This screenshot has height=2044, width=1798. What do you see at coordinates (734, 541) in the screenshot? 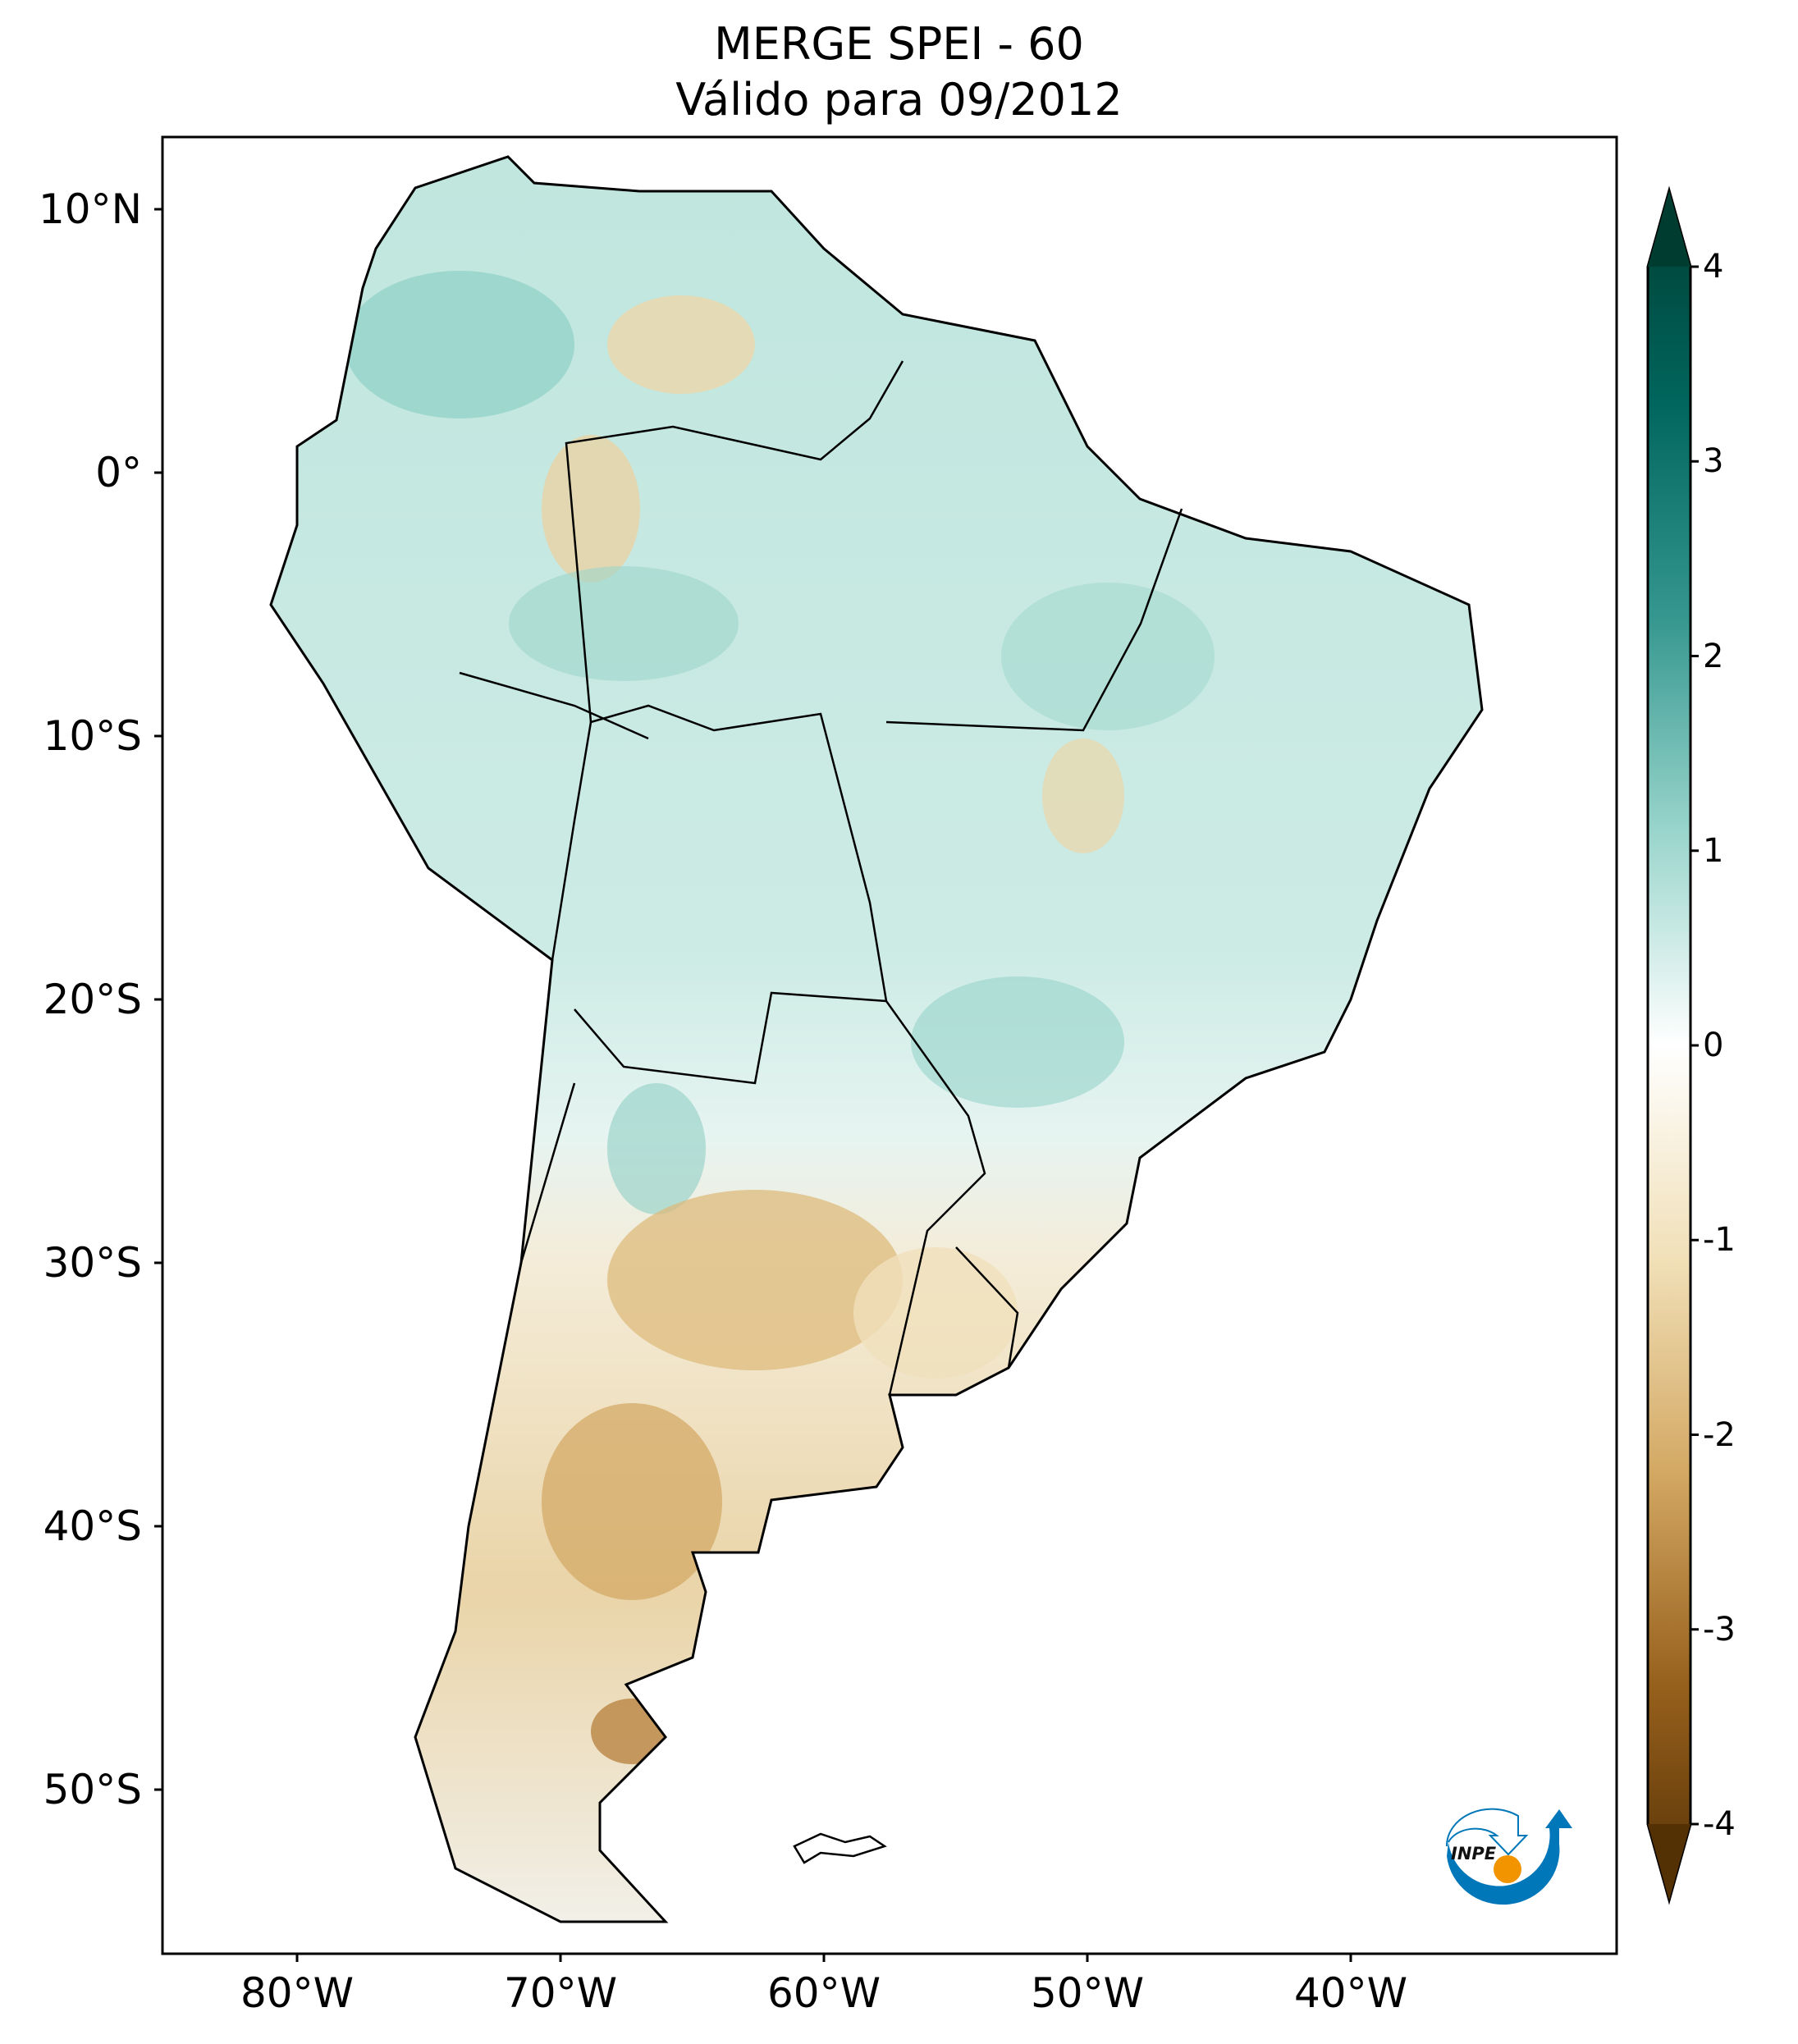
I see `border-amazon-north` at bounding box center [734, 541].